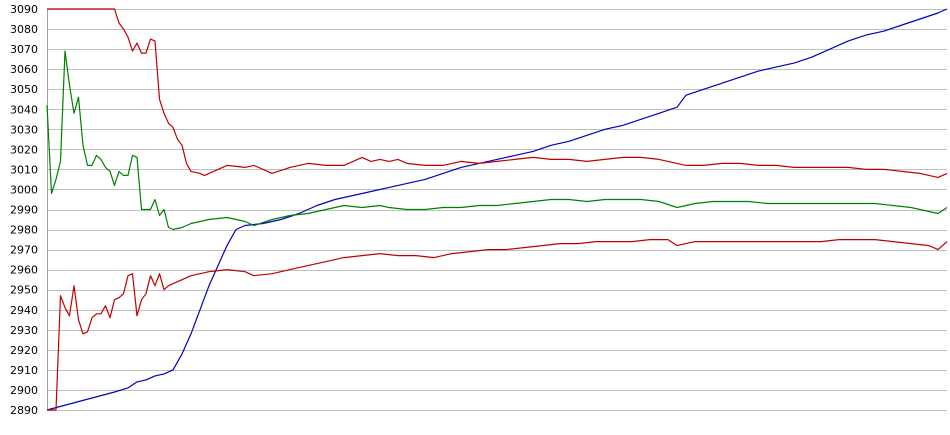  Describe the element at coordinates (24, 230) in the screenshot. I see `y-tick-label: 2980` at that location.